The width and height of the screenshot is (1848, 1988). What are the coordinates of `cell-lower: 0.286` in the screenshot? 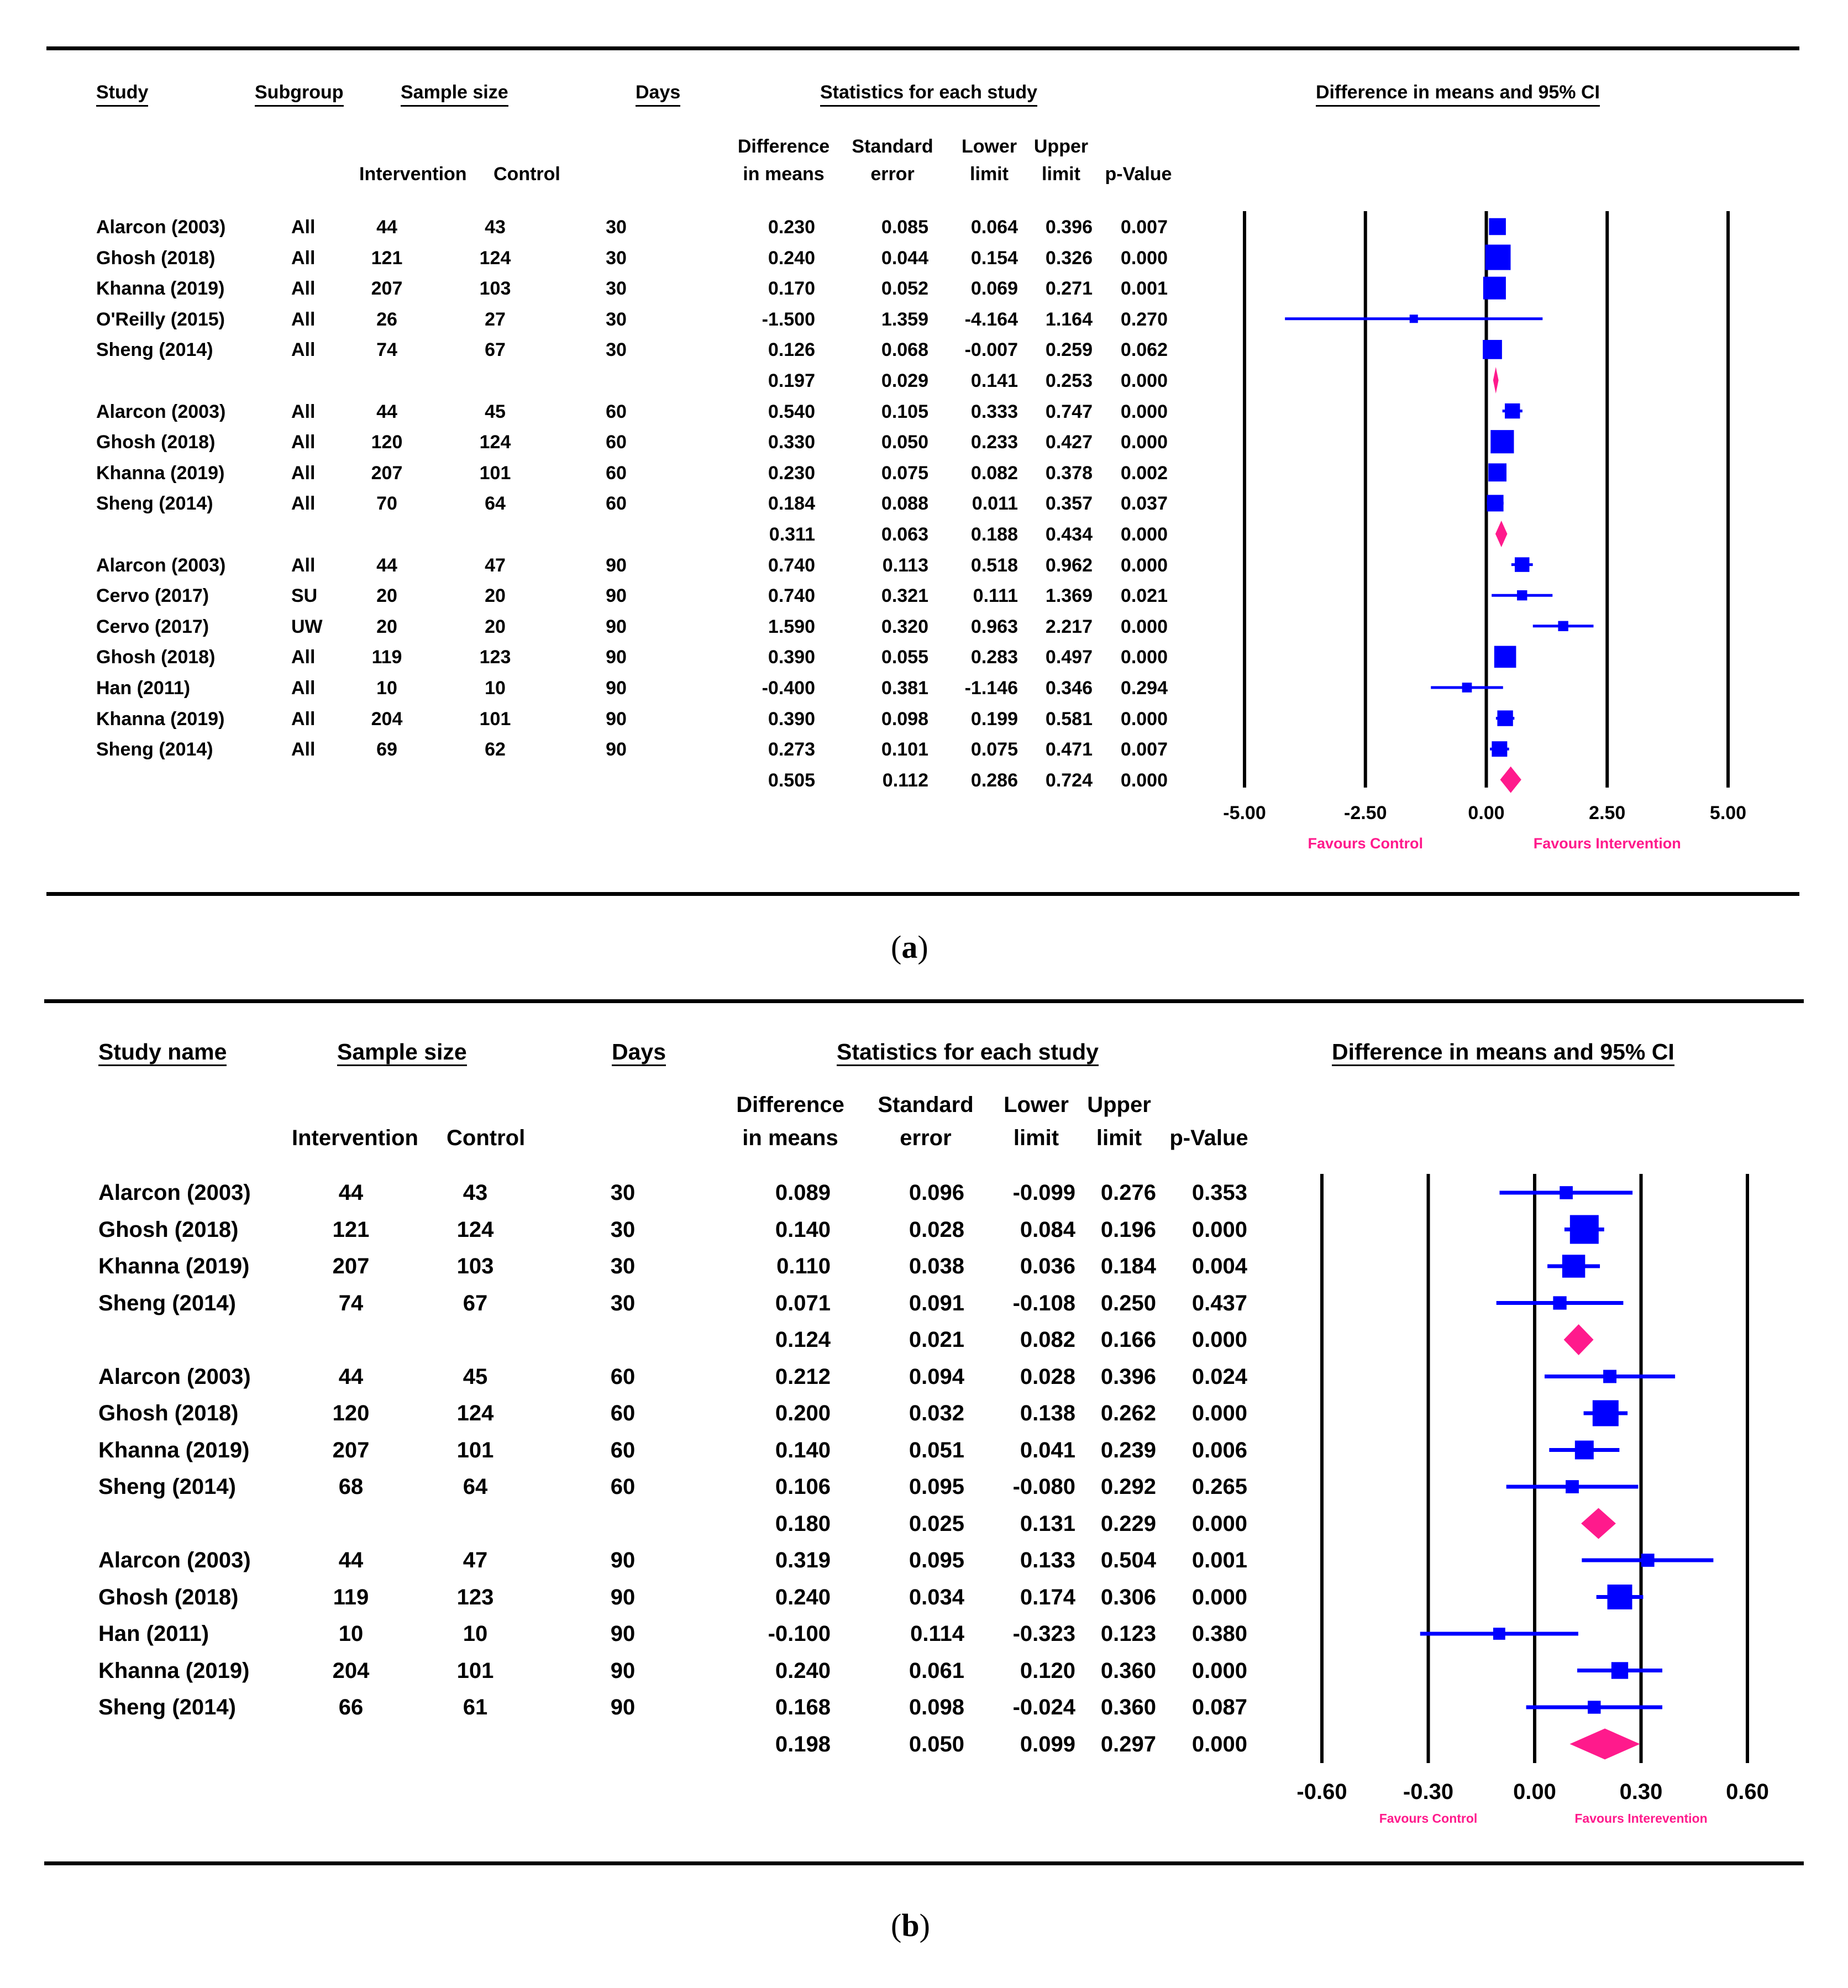 It's located at (994, 780).